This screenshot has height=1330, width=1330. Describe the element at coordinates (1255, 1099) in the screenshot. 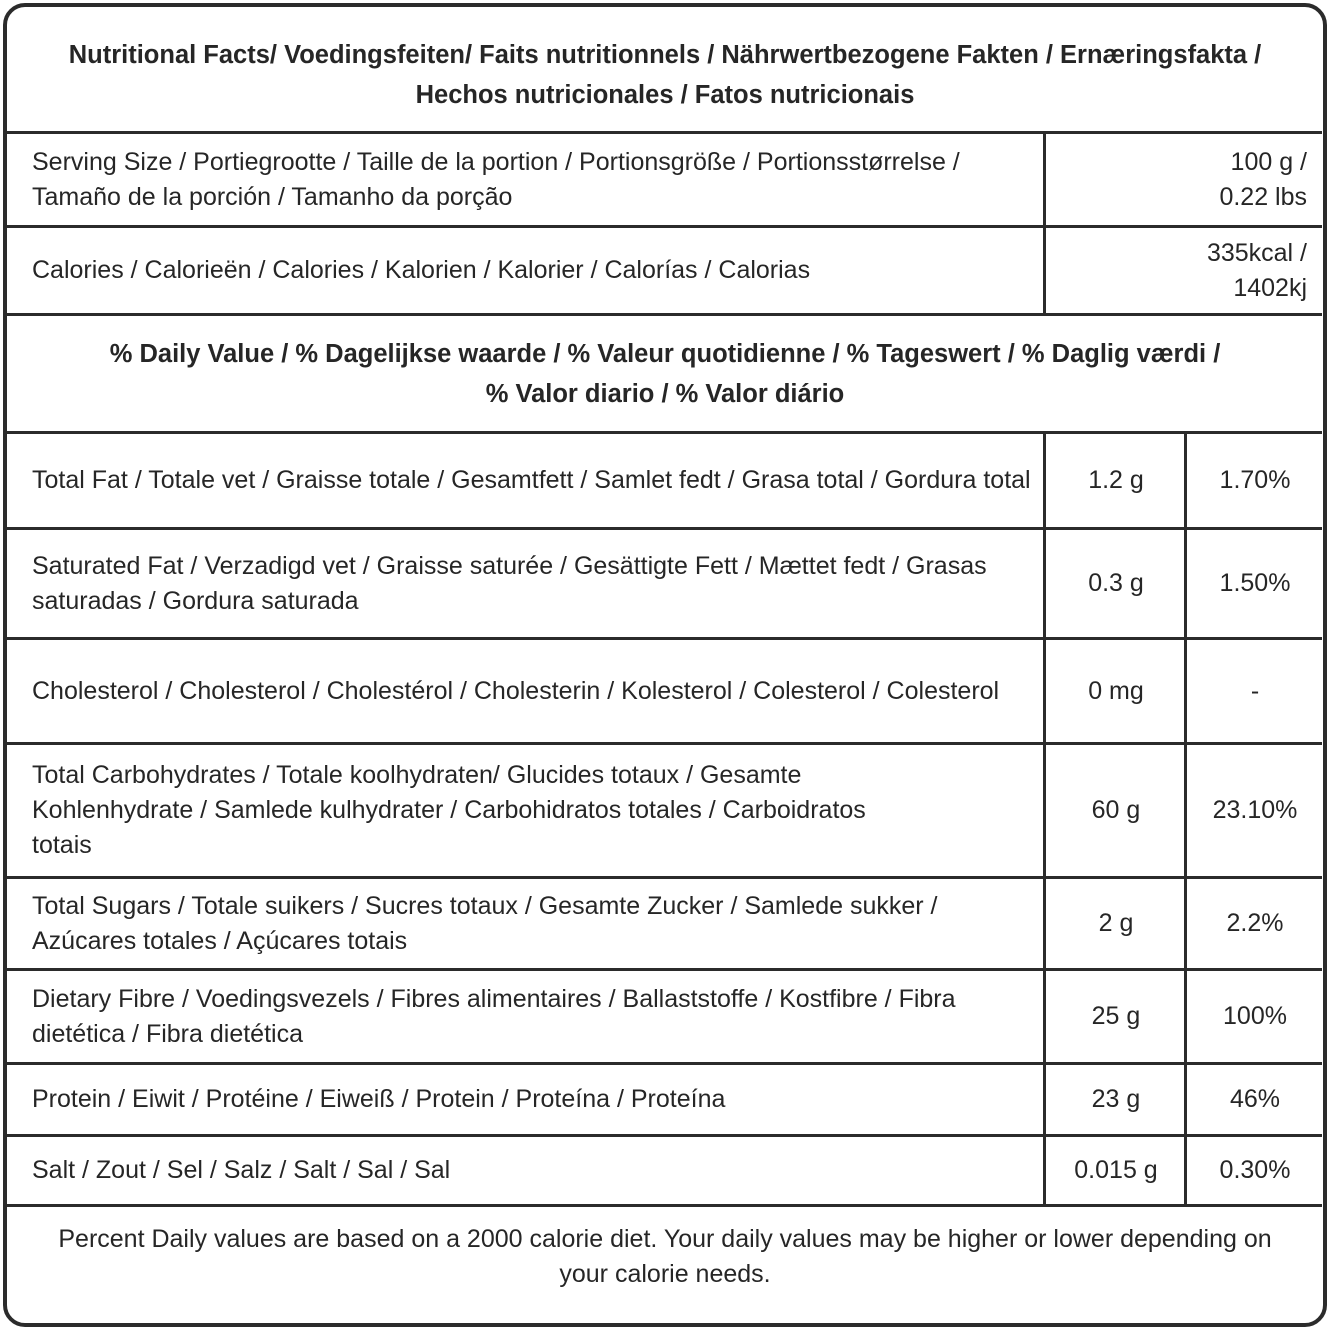

I see `nutrient-daily-value: 46%` at that location.